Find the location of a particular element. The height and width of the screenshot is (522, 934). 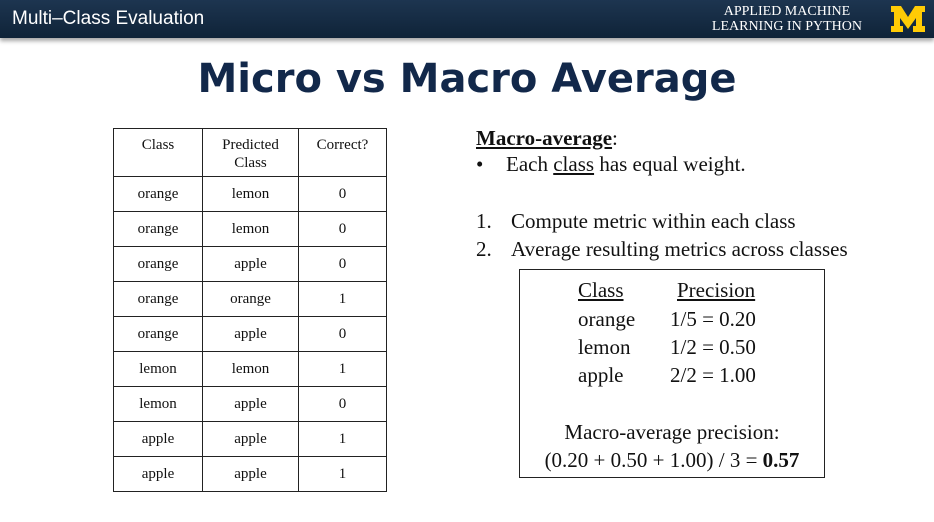

course-brand: APPLIED MACHINE LEARNING IN PYTHON is located at coordinates (787, 19).